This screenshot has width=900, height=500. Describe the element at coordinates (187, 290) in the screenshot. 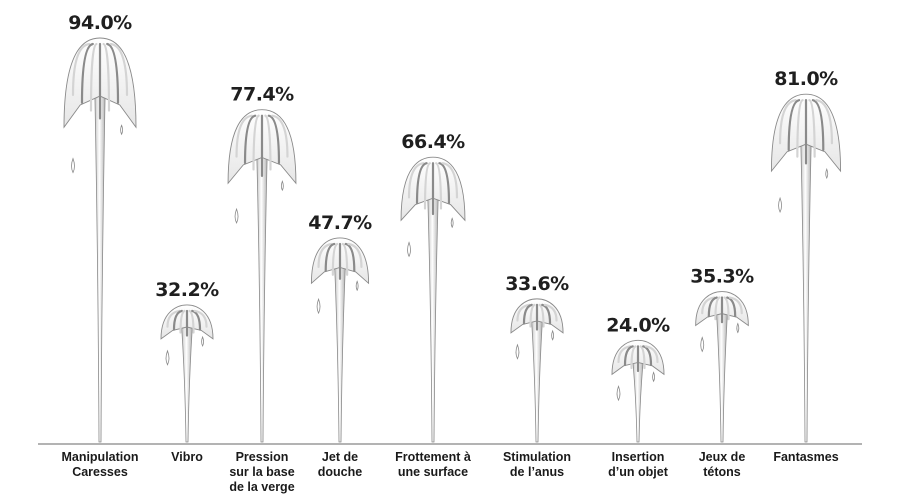

I see `data-label-2: 32.2%` at that location.